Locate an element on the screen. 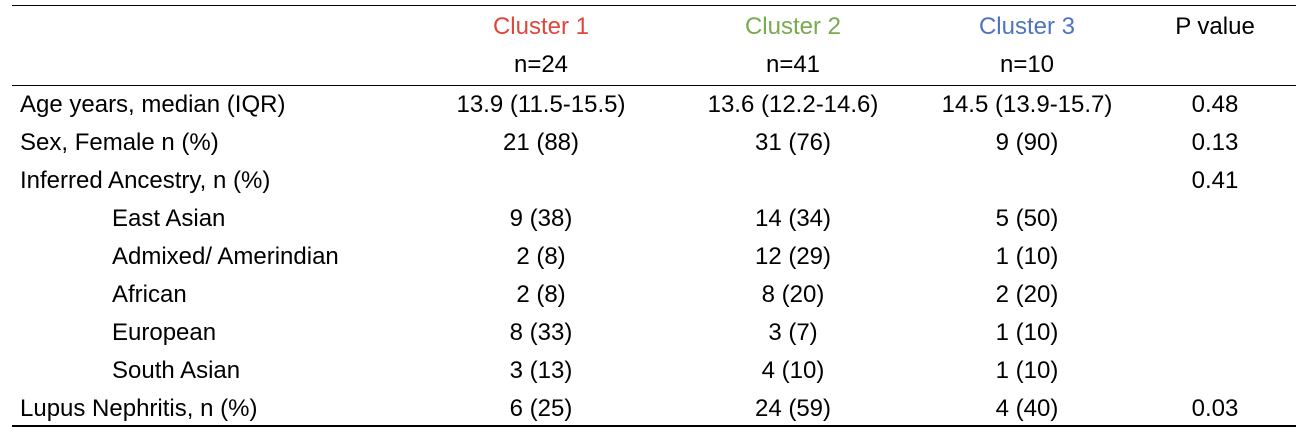  cell-cluster-1: 21 (88) is located at coordinates (541, 142).